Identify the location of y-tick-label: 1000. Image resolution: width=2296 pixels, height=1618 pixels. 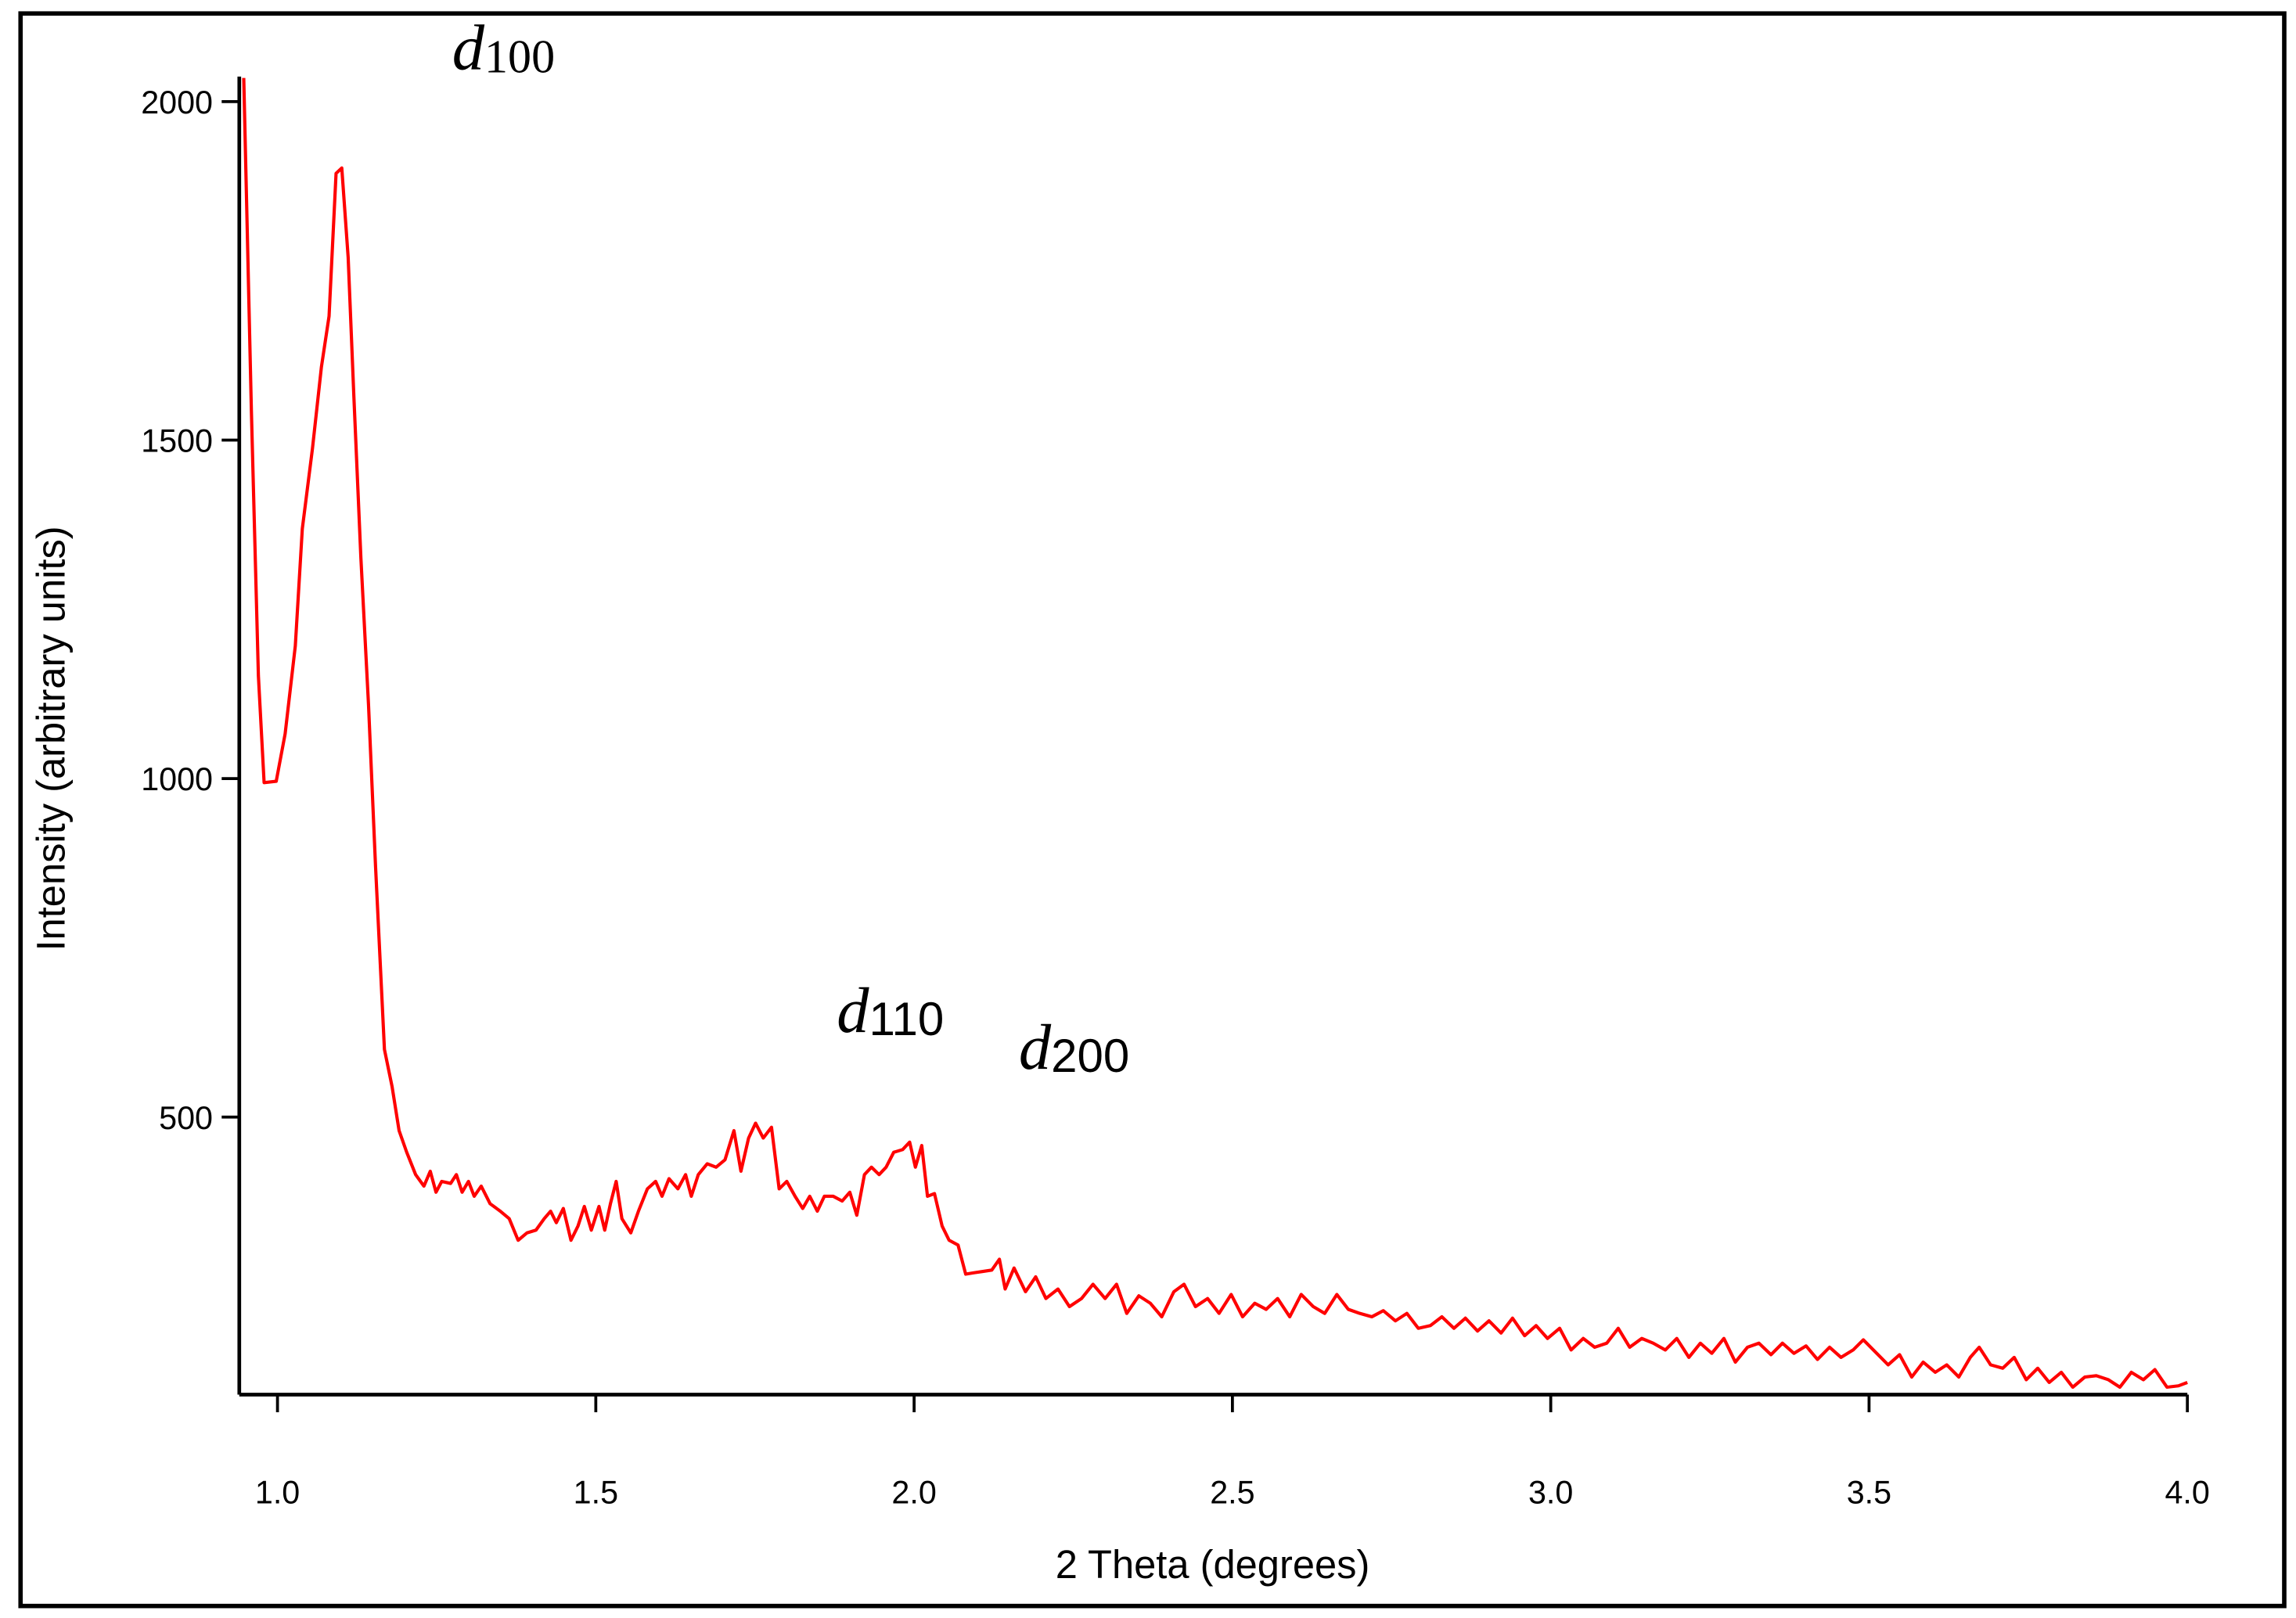
(177, 779).